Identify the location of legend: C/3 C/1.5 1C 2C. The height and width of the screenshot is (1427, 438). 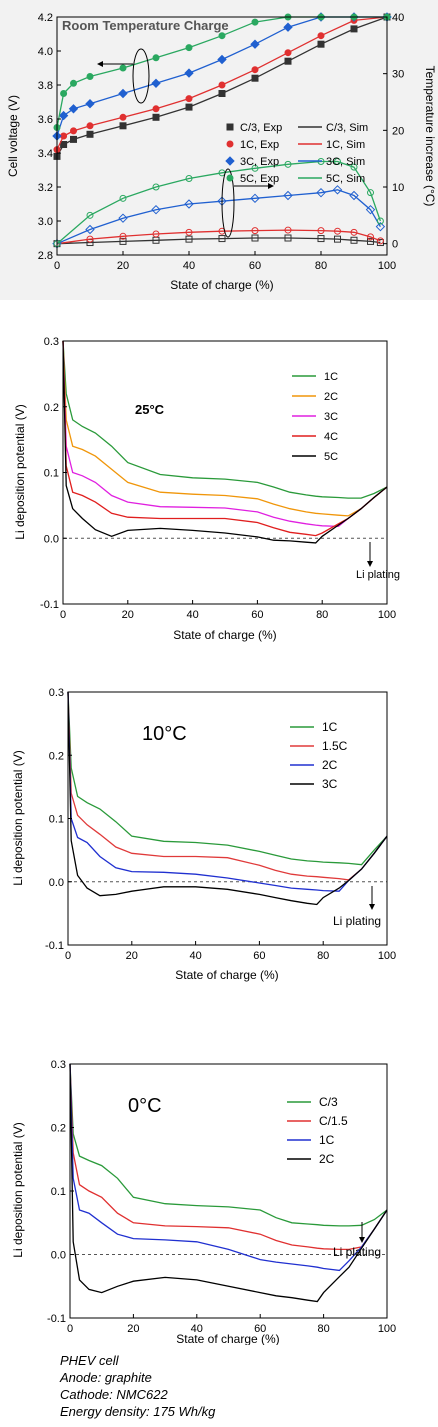
(317, 1130).